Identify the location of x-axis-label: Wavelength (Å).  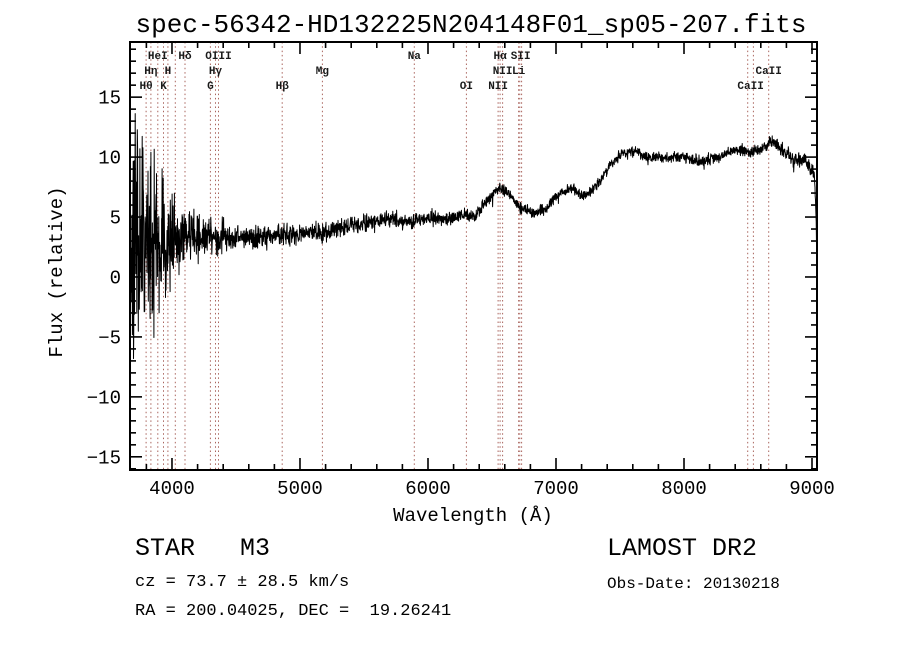
(473, 516).